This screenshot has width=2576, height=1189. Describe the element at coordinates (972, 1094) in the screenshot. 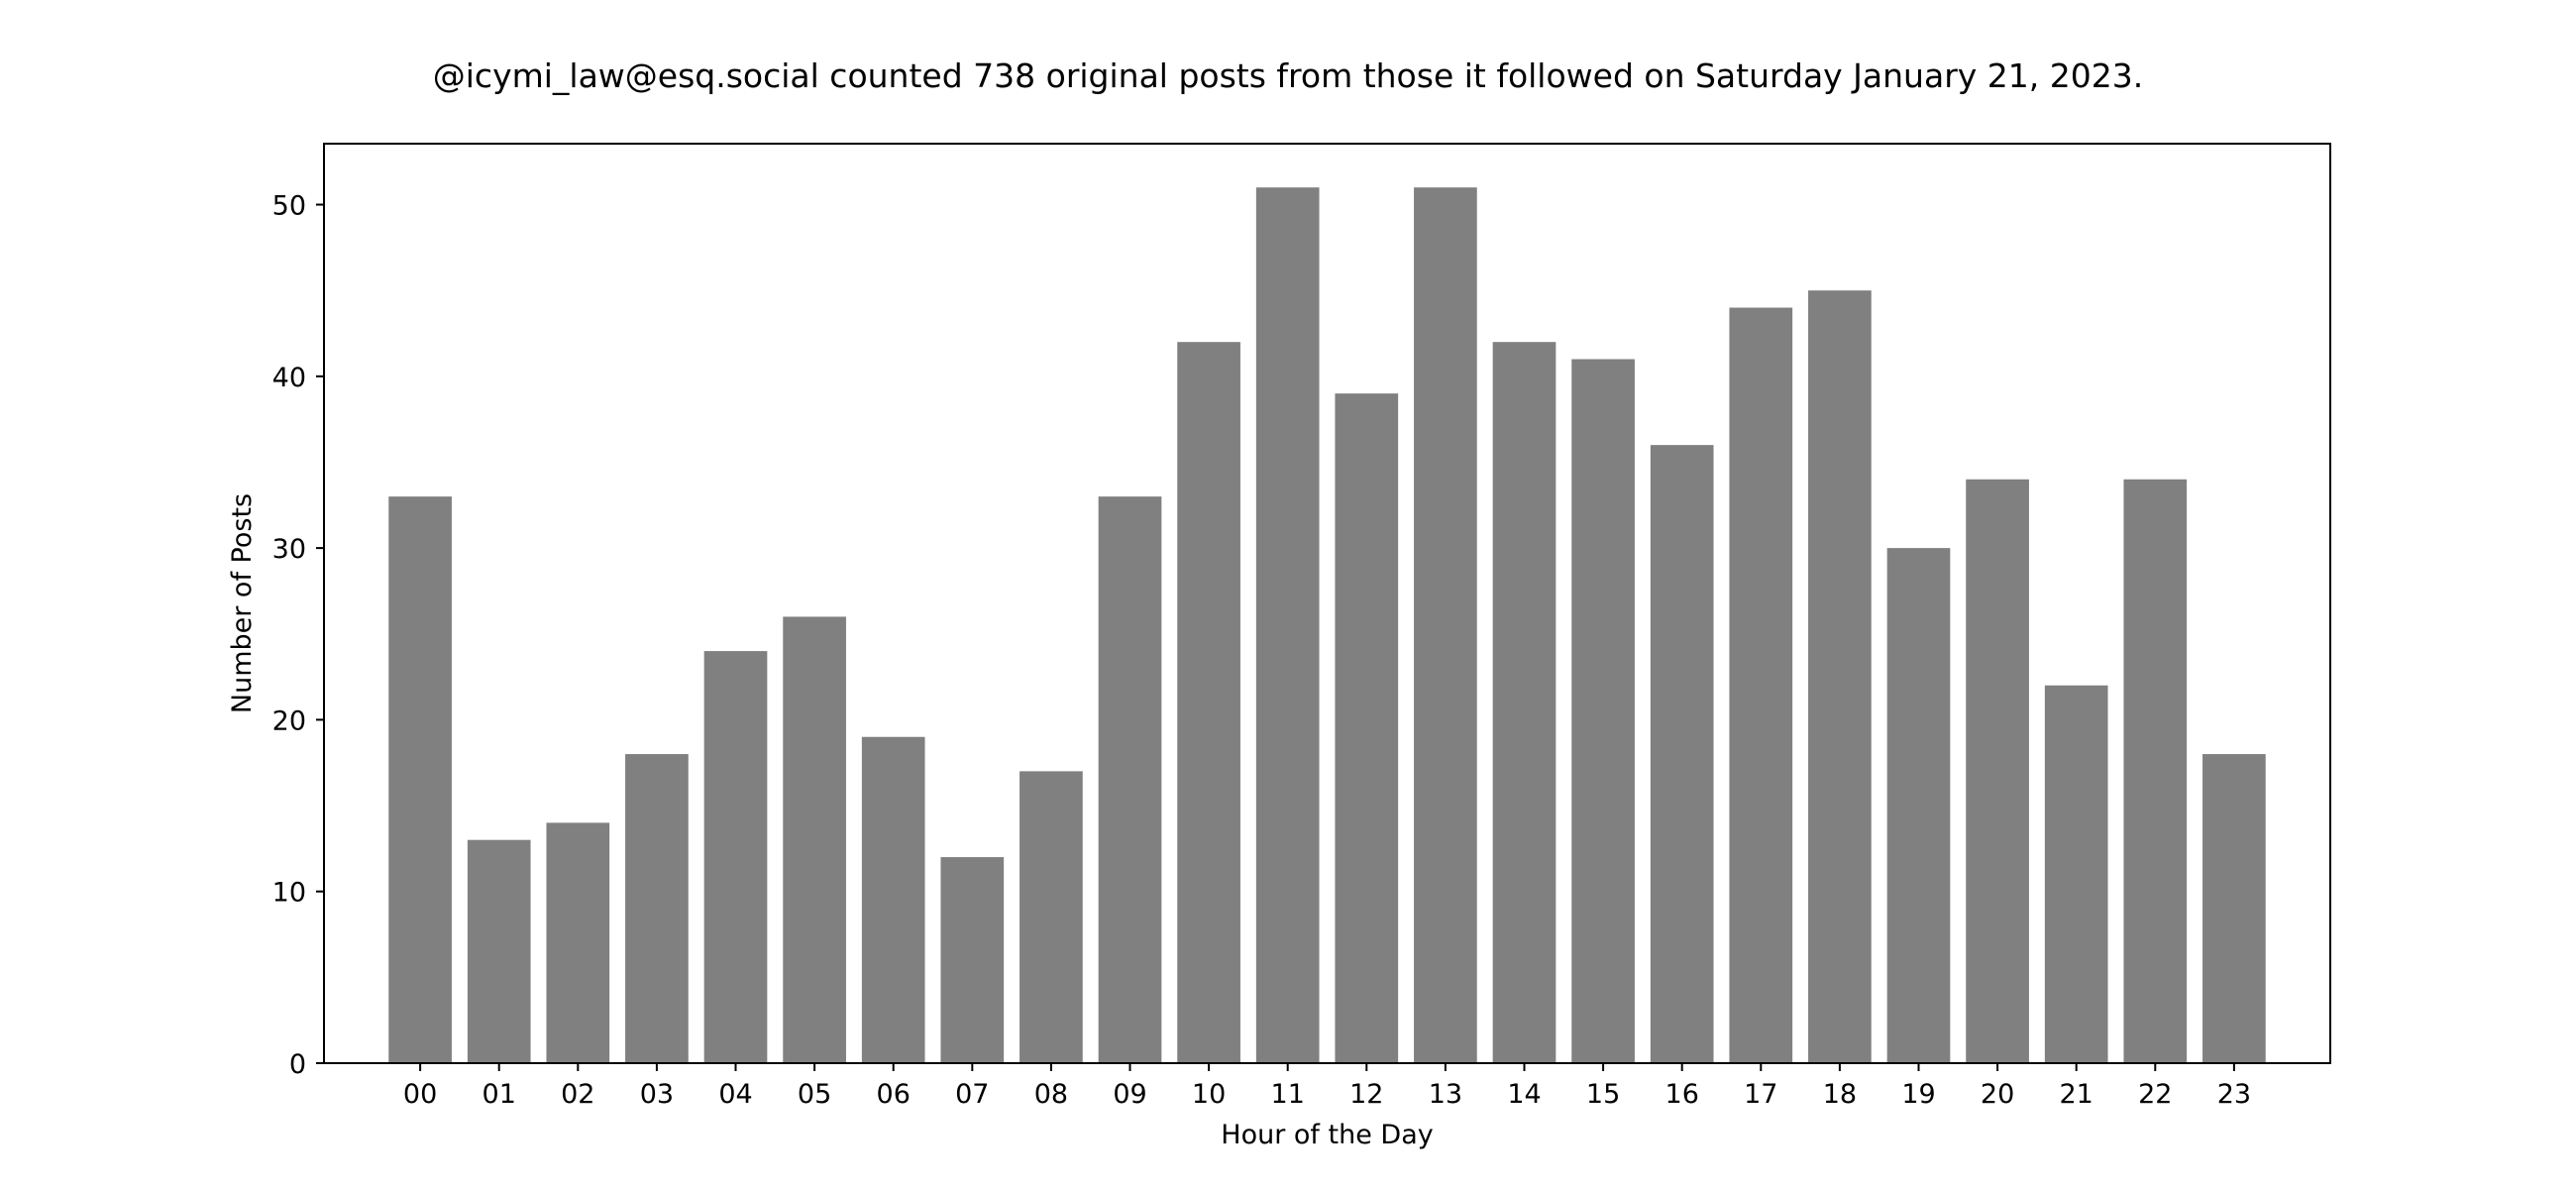

I see `x-tick-label-07: 07` at that location.